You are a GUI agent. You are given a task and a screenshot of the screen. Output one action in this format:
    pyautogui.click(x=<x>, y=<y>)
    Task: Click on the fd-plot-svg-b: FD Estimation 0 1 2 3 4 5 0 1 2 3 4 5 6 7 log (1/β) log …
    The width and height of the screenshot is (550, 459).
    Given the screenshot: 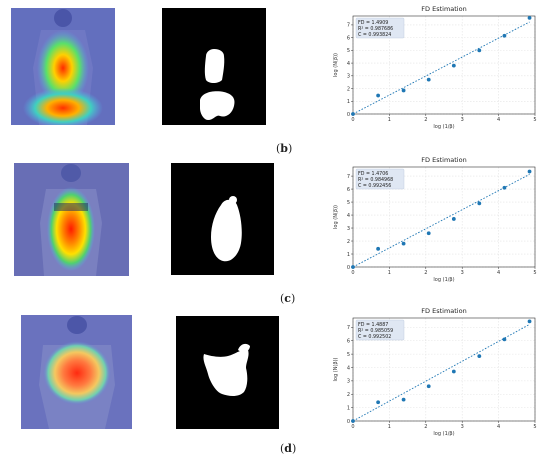 What is the action you would take?
    pyautogui.click(x=435, y=67)
    